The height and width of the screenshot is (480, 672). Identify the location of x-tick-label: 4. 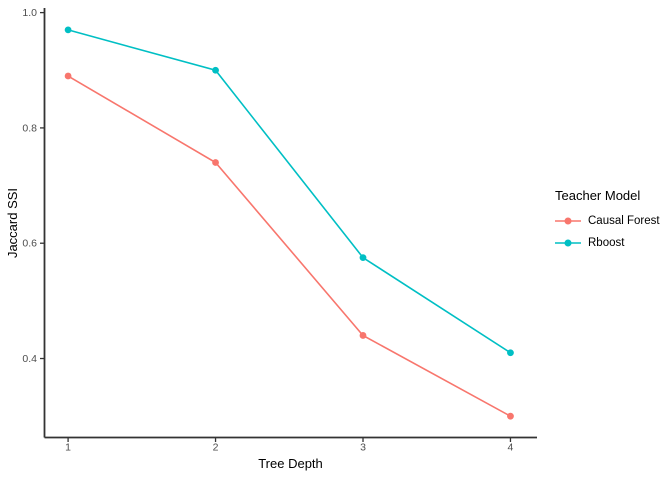
(511, 448).